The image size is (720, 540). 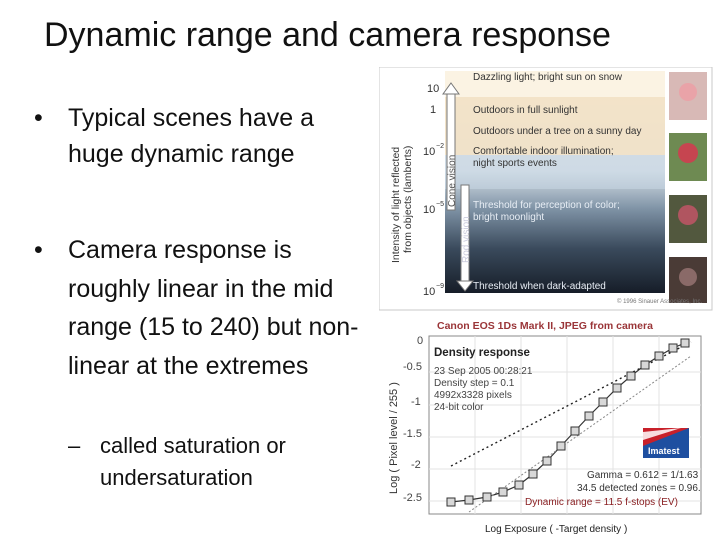 What do you see at coordinates (193, 461) in the screenshot?
I see `sub-bullet-text: called saturation or undersaturation` at bounding box center [193, 461].